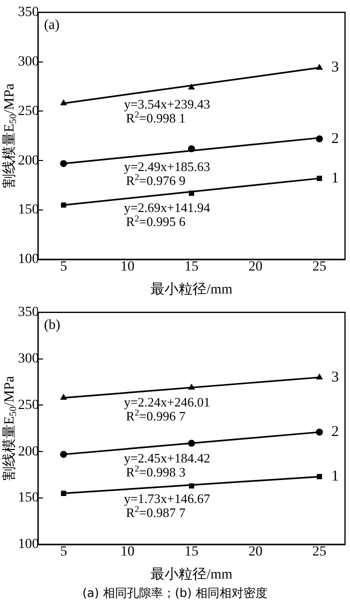 The image size is (350, 603). I want to click on annotation: y=1.73x+146.67, so click(167, 498).